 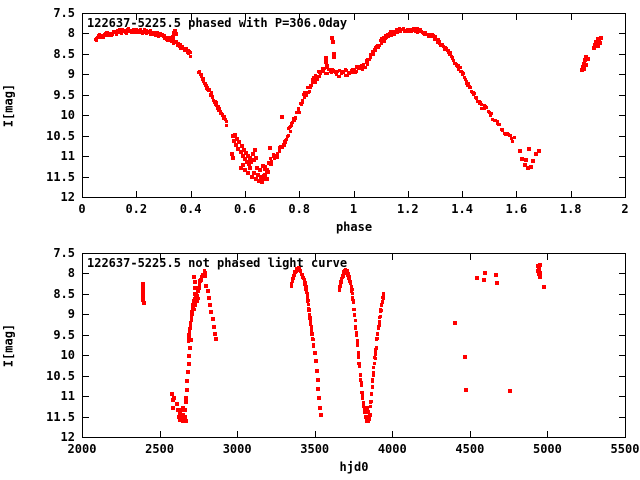 I want to click on x-tick-label: 1.6, so click(x=516, y=209).